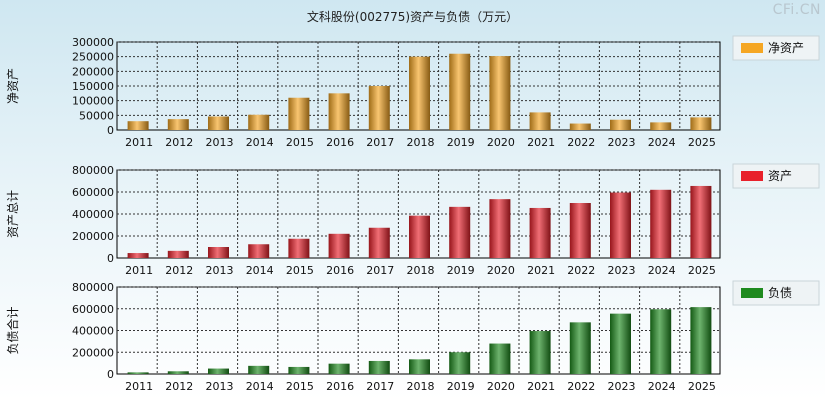 The width and height of the screenshot is (825, 400). What do you see at coordinates (93, 101) in the screenshot?
I see `y-tick-label: 100000` at bounding box center [93, 101].